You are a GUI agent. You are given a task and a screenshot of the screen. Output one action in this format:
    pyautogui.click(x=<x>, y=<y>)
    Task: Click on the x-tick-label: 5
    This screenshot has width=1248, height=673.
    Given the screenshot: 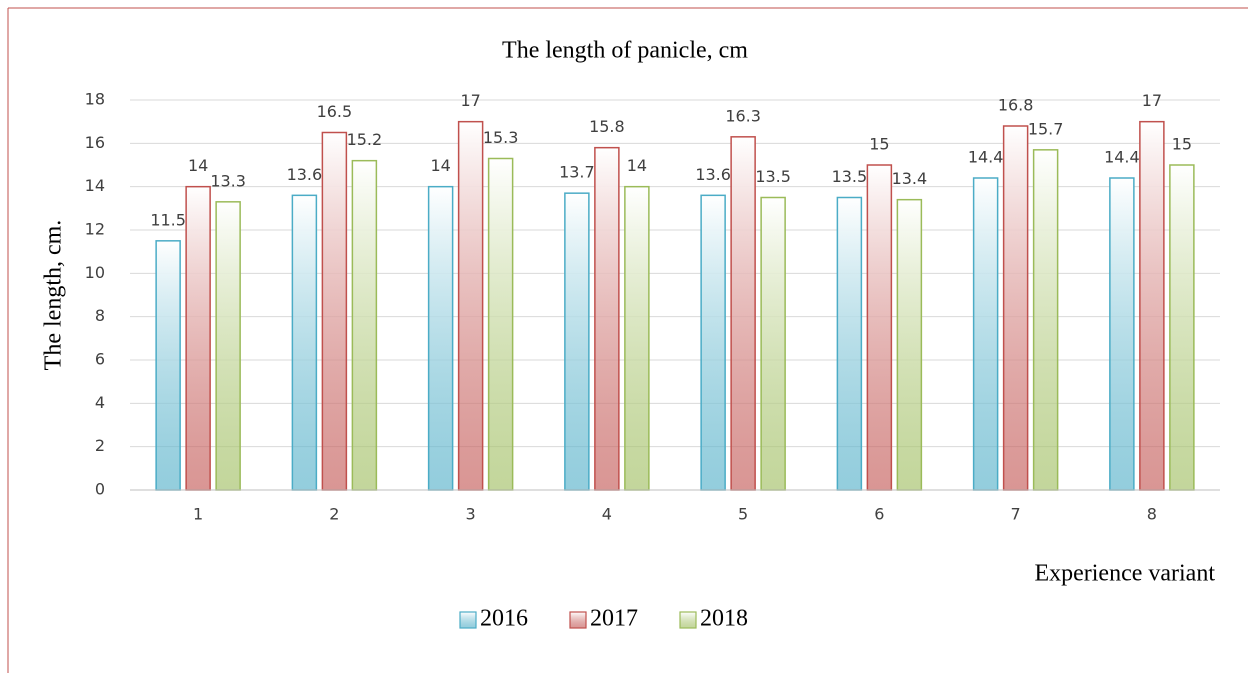 What is the action you would take?
    pyautogui.click(x=743, y=514)
    